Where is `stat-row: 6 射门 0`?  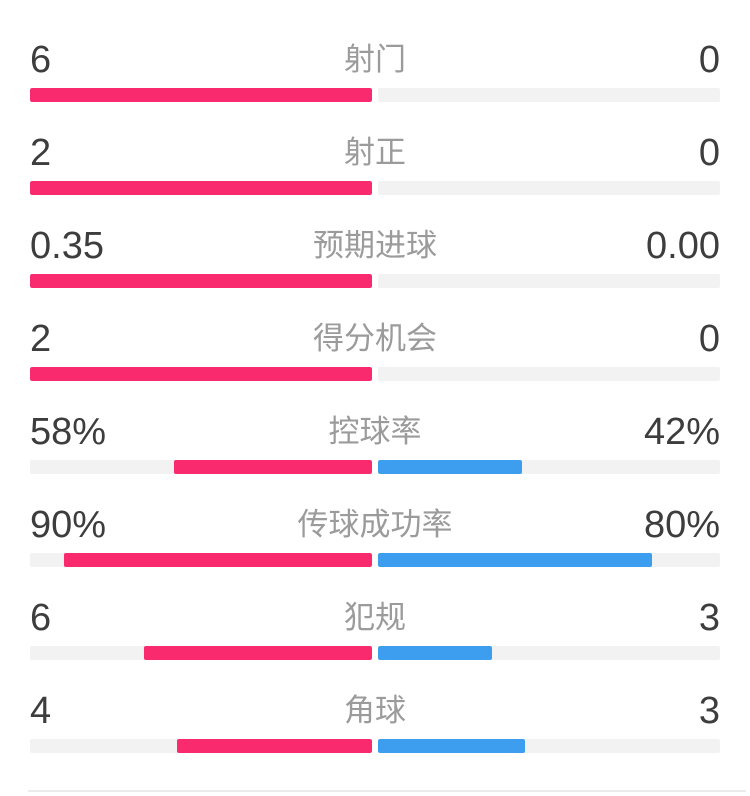 stat-row: 6 射门 0 is located at coordinates (375, 86).